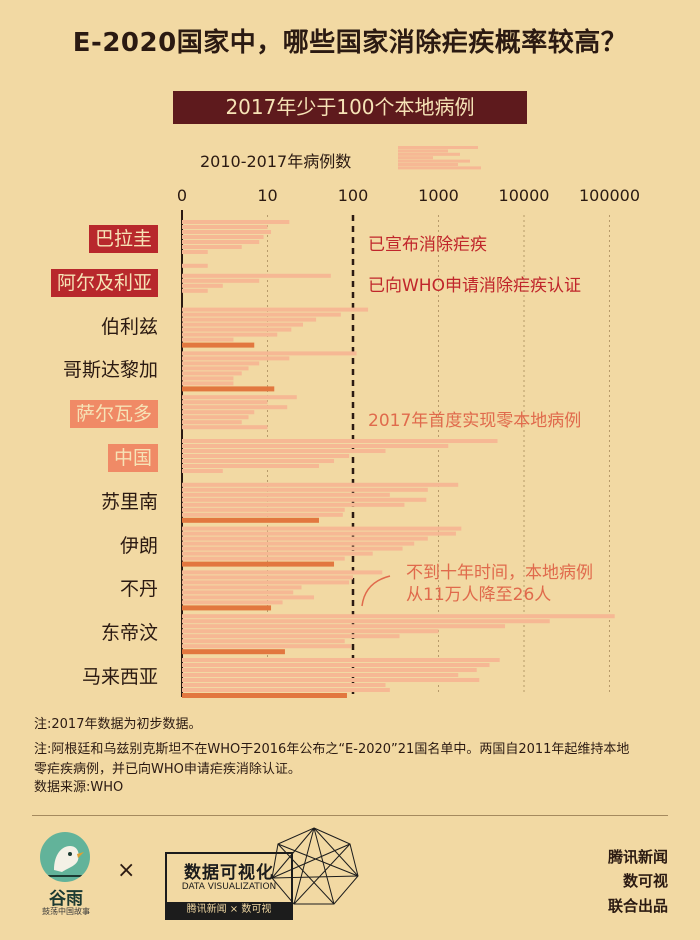 The image size is (700, 940). What do you see at coordinates (110, 370) in the screenshot?
I see `country-label: 哥斯达黎加` at bounding box center [110, 370].